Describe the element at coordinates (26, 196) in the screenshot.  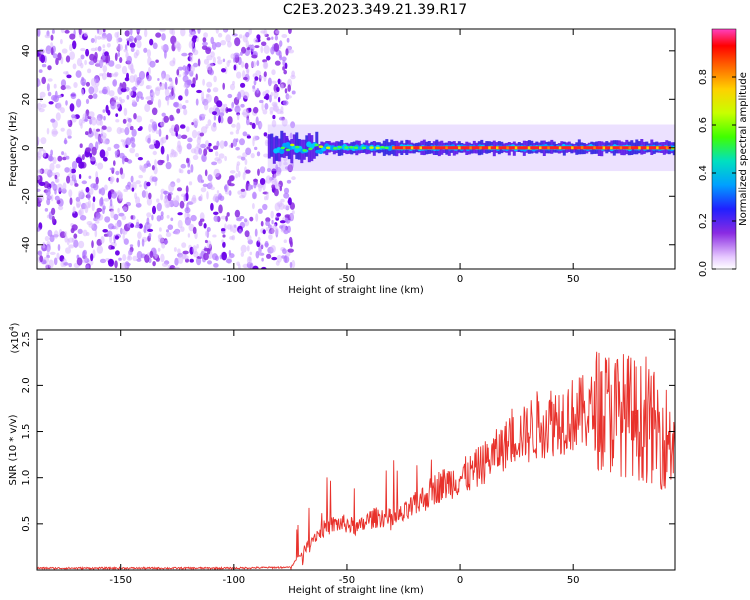
I see `y-tick-label: -20` at that location.